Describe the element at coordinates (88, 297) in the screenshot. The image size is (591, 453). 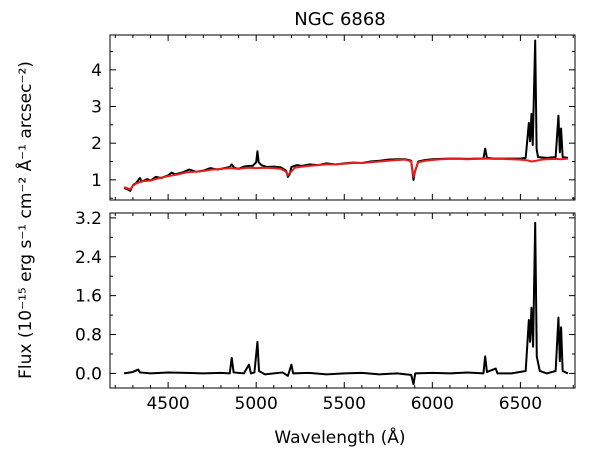
I see `y-tick-label: 1.6` at that location.